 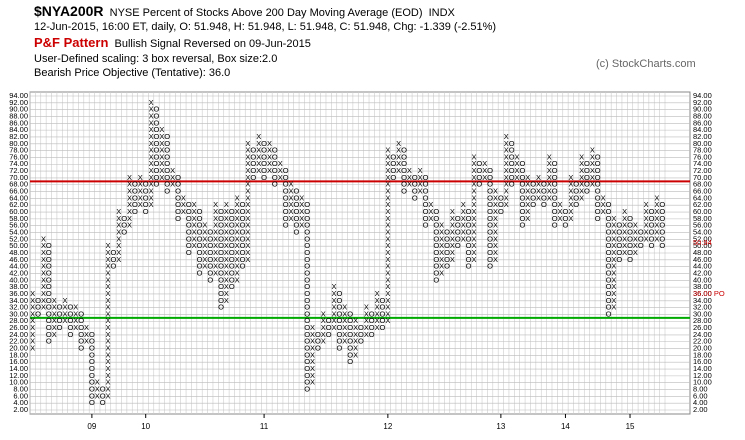 I want to click on y-tick-label: 12.00, so click(x=18, y=375).